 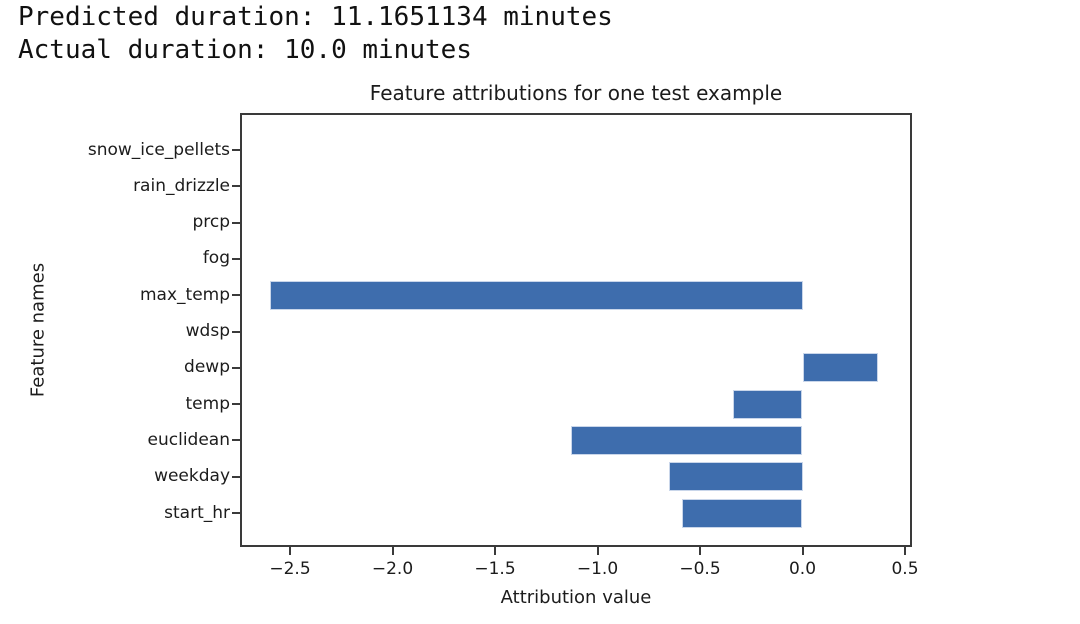 I want to click on x-tick-label: 0.0, so click(x=802, y=569).